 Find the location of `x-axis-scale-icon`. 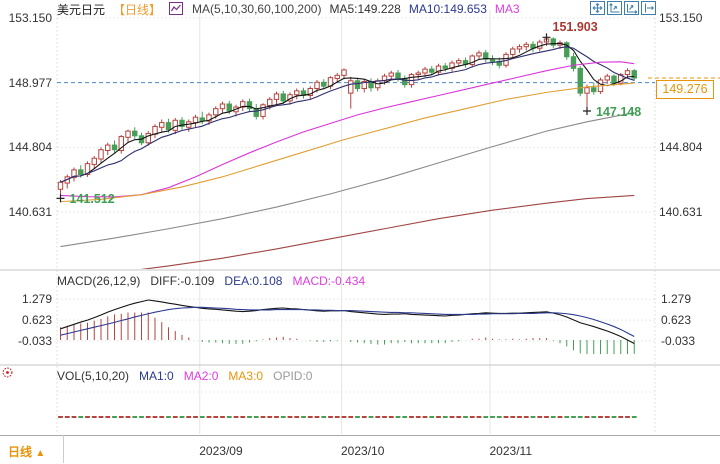

x-axis-scale-icon is located at coordinates (631, 8).